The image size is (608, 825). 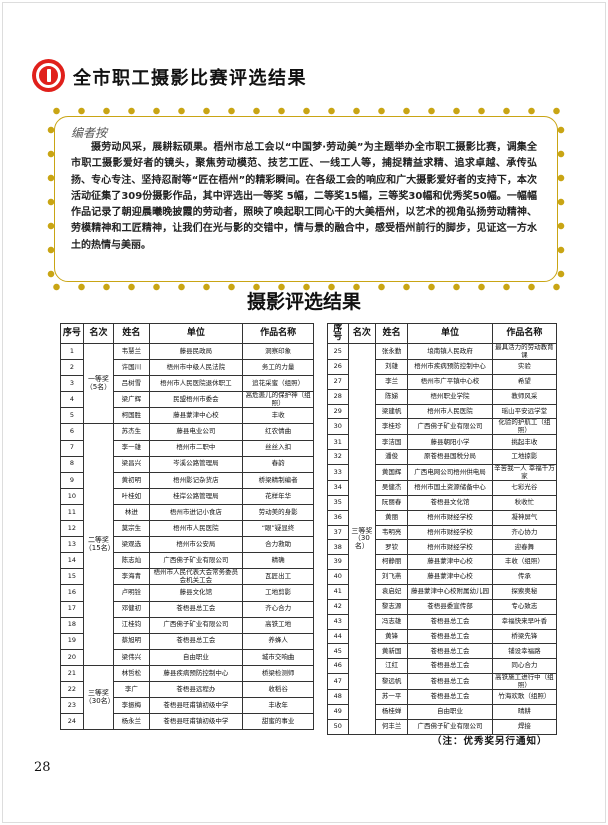 I want to click on winner-name: 陈志灿, so click(x=131, y=561).